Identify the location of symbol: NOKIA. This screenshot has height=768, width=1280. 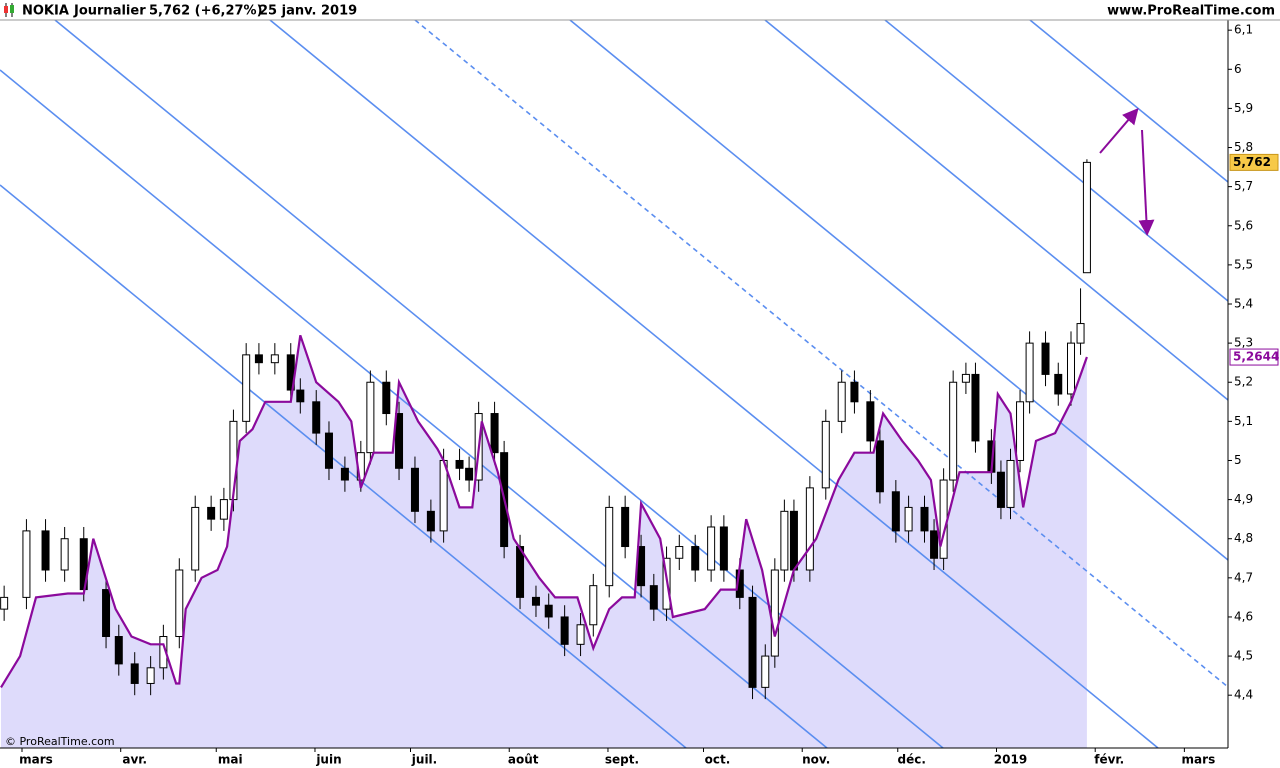
(45, 11).